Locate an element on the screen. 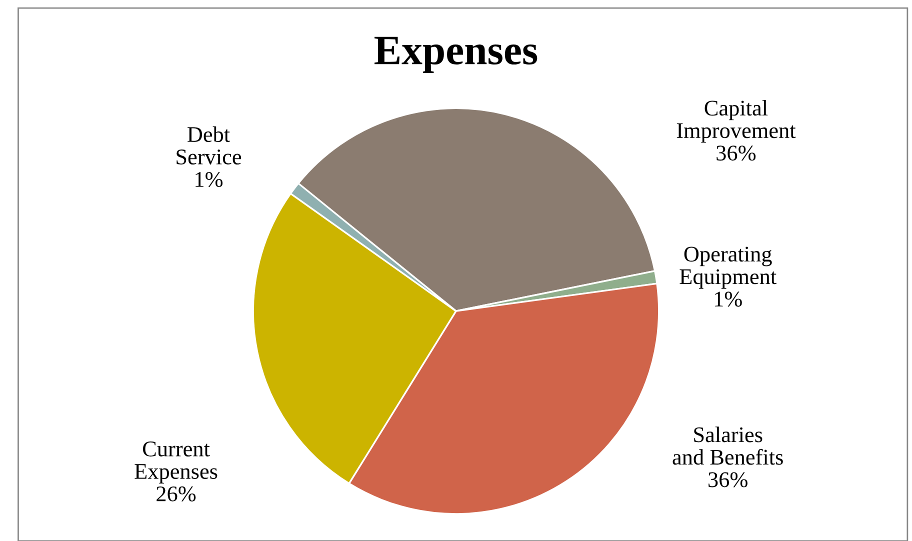  chart-title: Expenses is located at coordinates (456, 54).